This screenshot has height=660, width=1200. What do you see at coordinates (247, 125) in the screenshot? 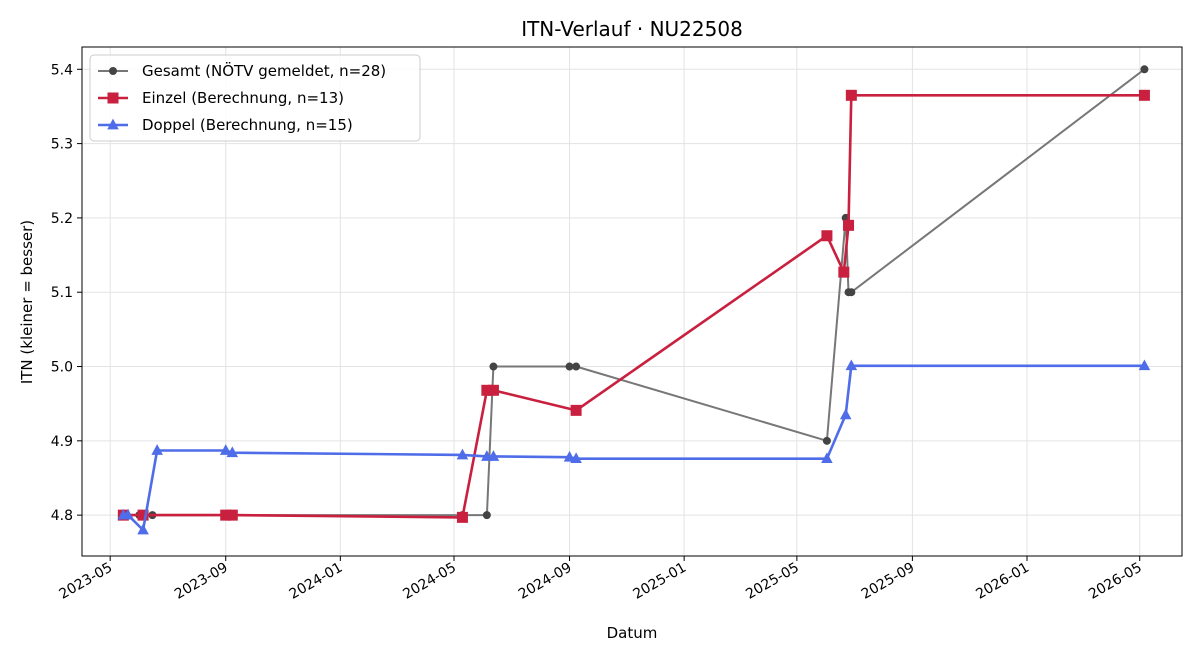
I see `legend-entry: Doppel (Berechnung, n=15)` at bounding box center [247, 125].